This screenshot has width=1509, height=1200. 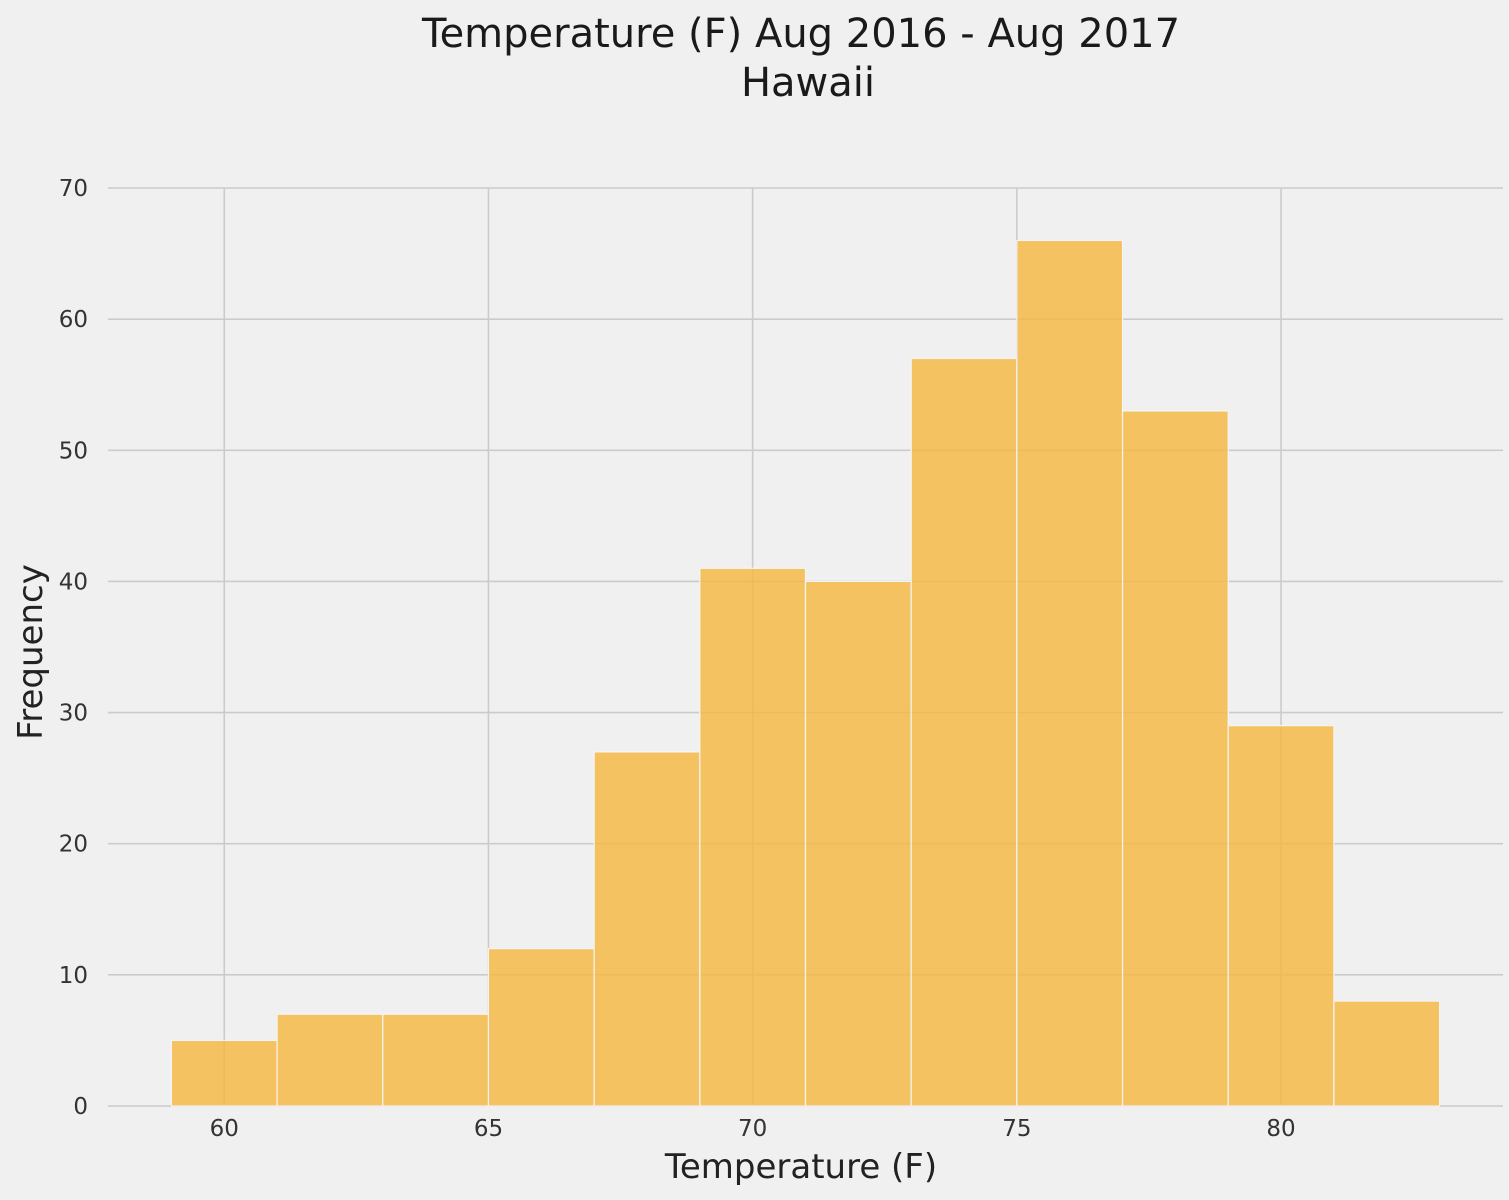 What do you see at coordinates (73, 189) in the screenshot?
I see `y-tick-label: 70` at bounding box center [73, 189].